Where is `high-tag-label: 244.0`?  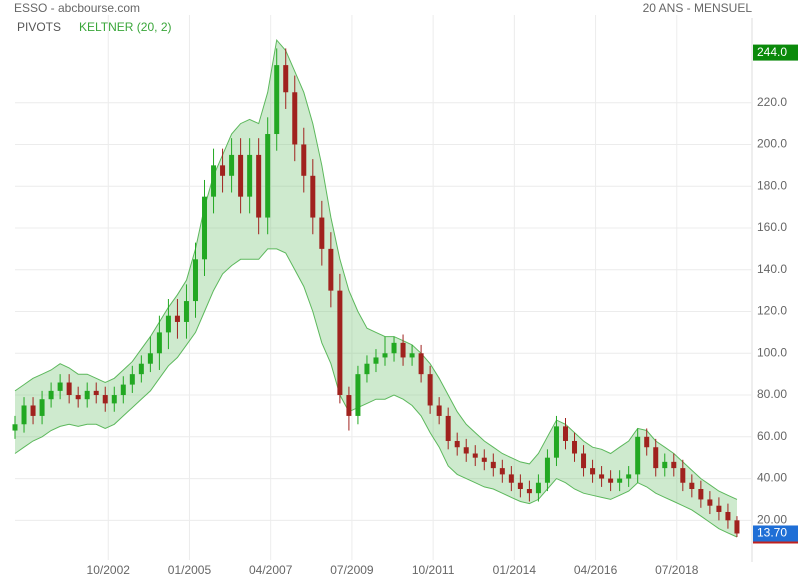
high-tag-label: 244.0 is located at coordinates (772, 52).